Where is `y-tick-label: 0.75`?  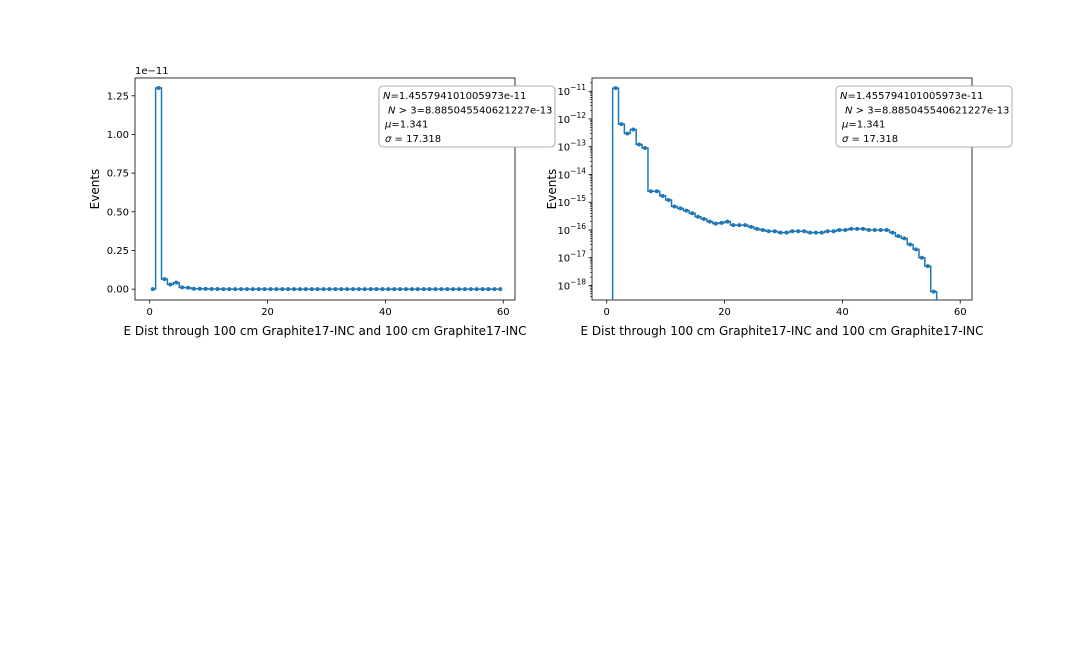
y-tick-label: 0.75 is located at coordinates (118, 174).